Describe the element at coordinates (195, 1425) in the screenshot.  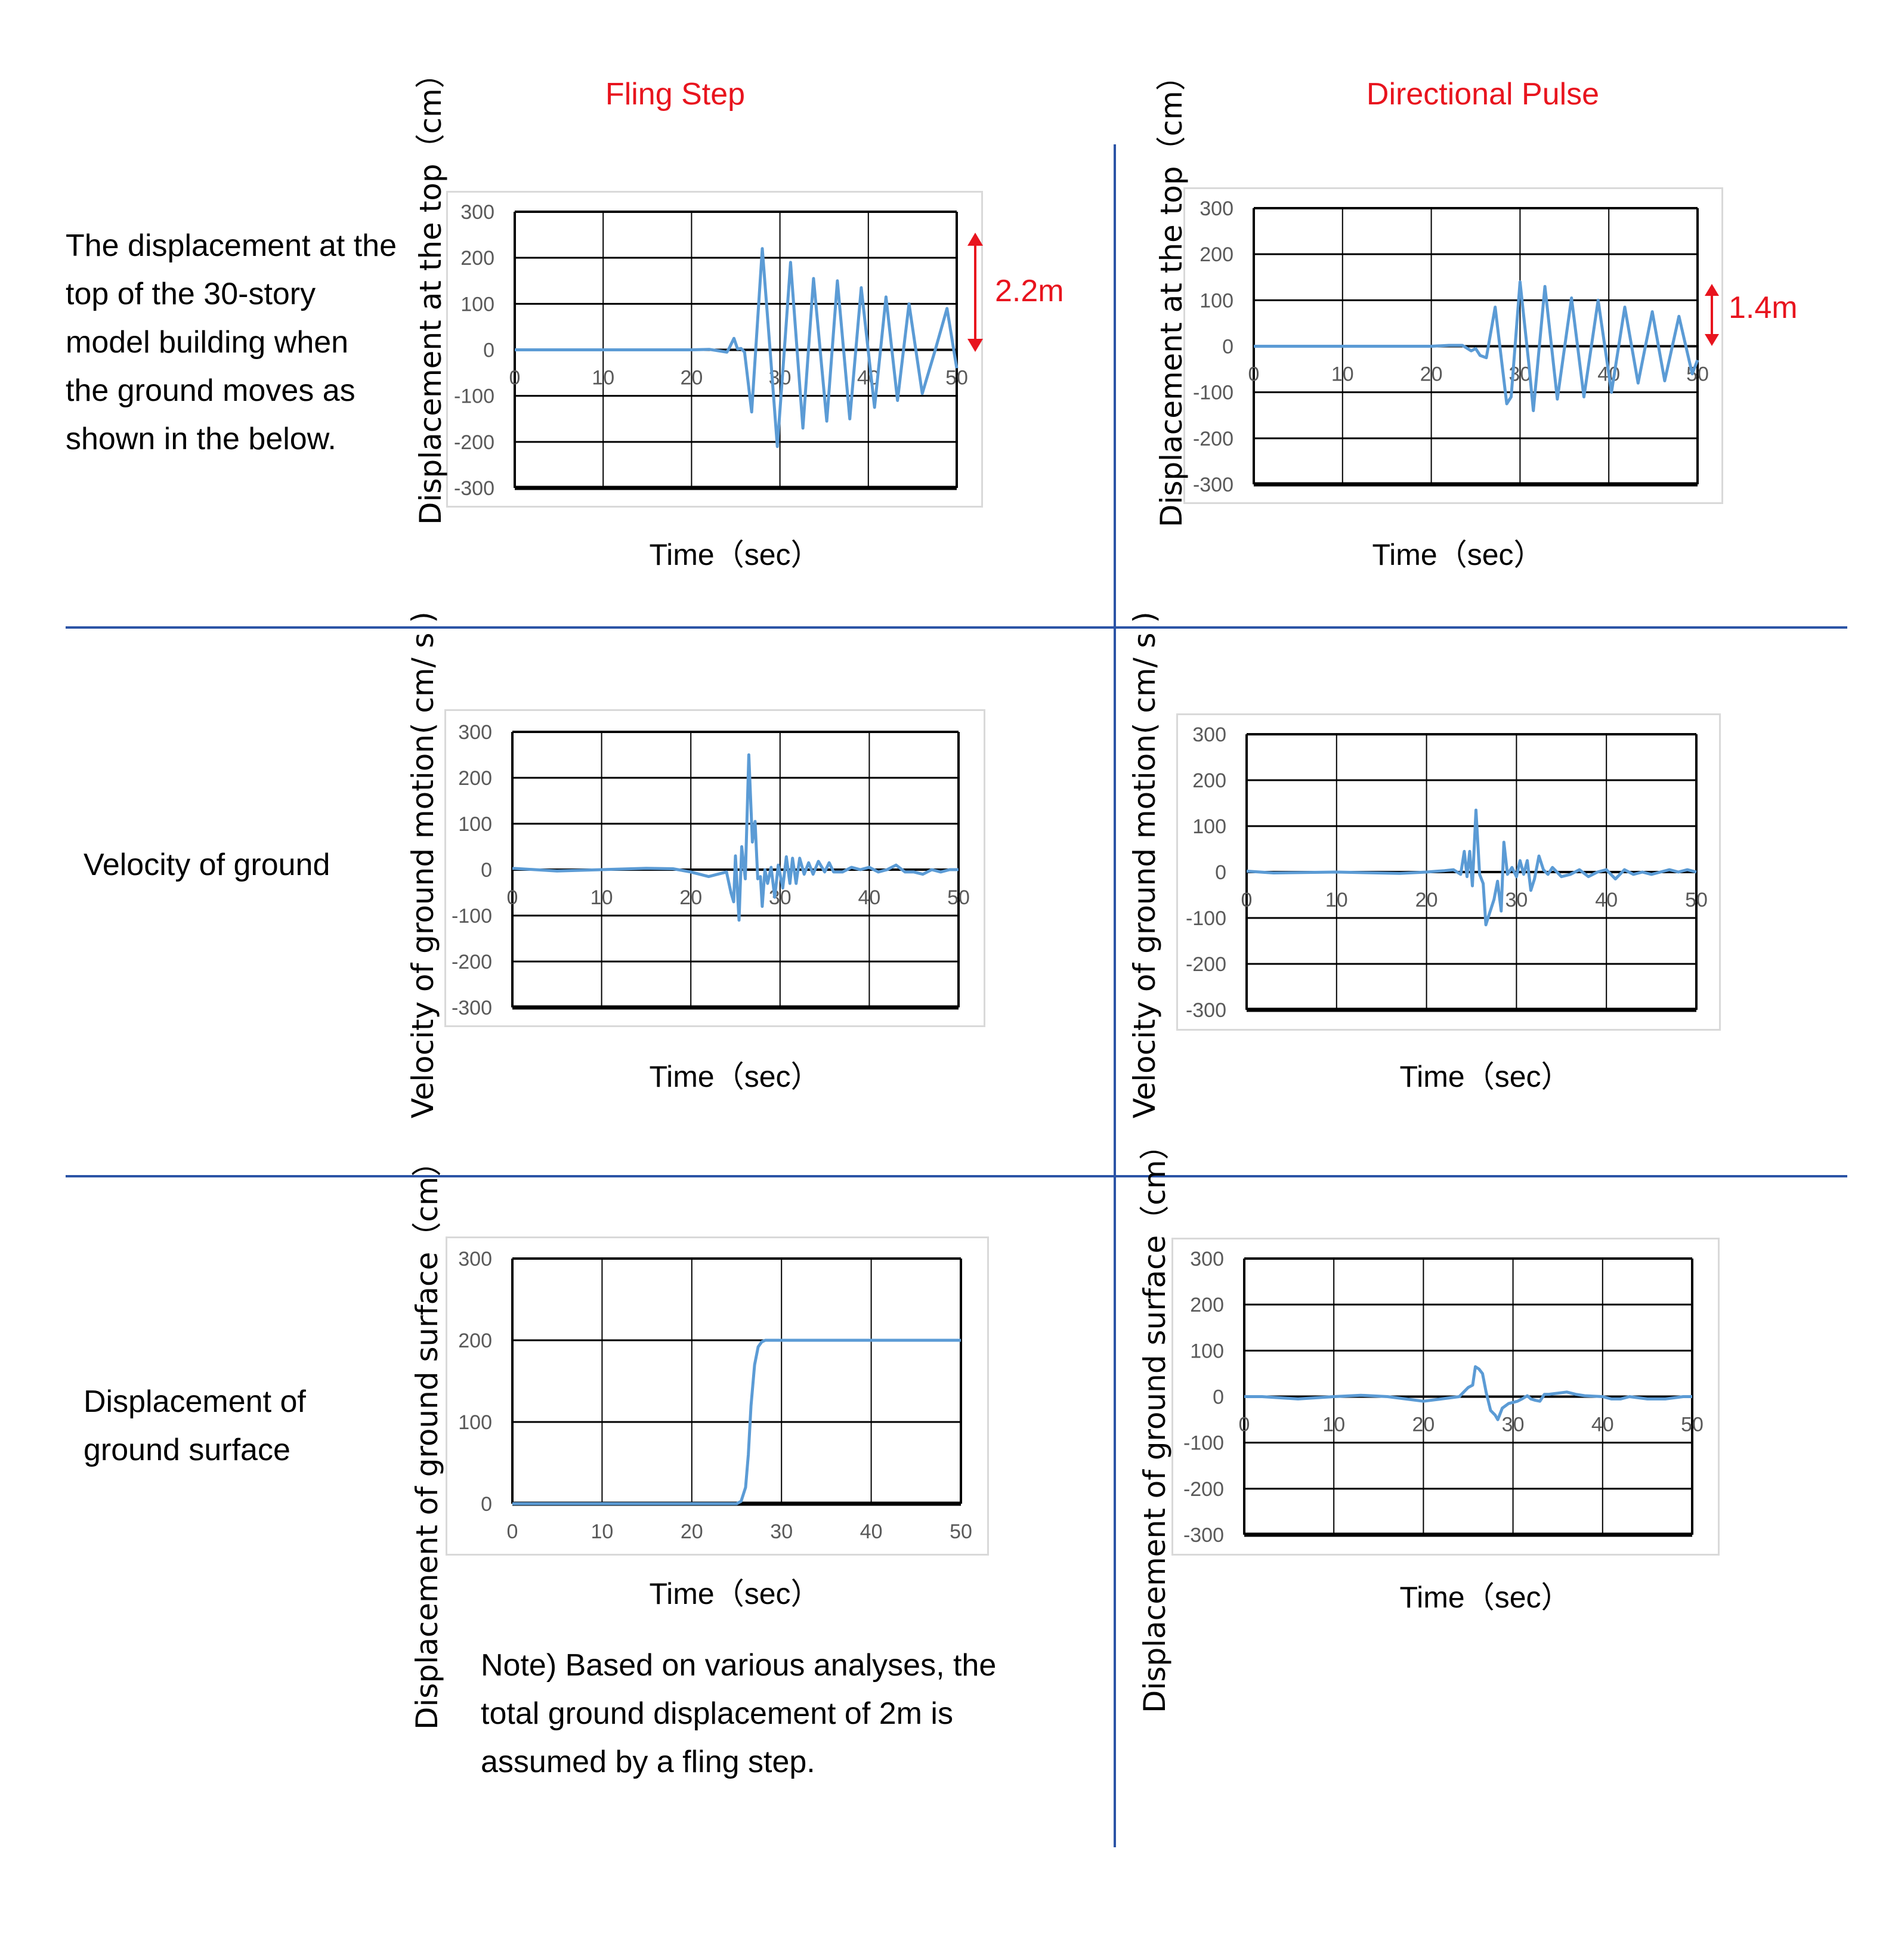
I see `row-label-ground-displacement: Displacement of ground surface` at that location.